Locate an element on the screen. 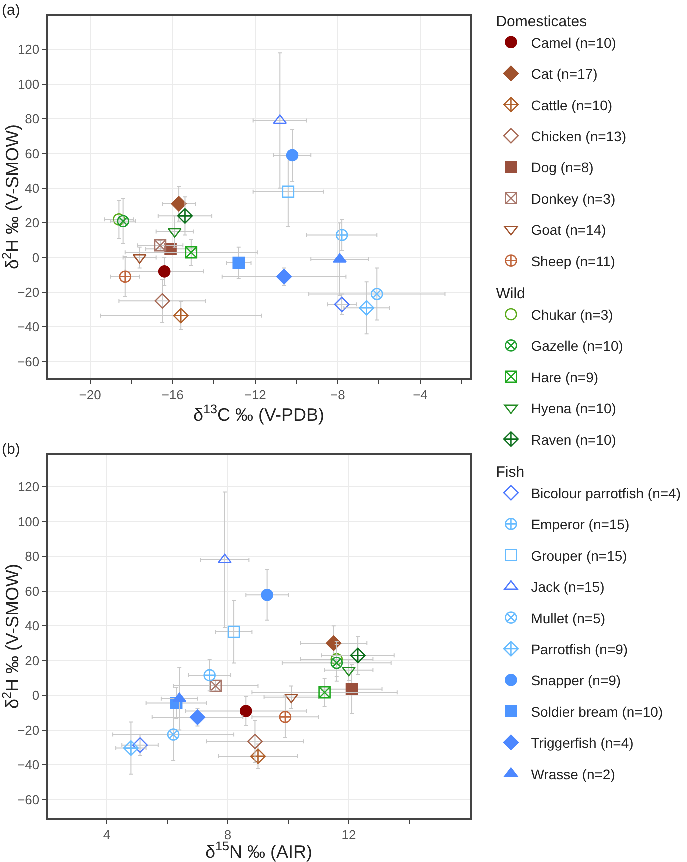 The image size is (687, 862). legend-label: Bicolour parrotfish (n=4) is located at coordinates (606, 493).